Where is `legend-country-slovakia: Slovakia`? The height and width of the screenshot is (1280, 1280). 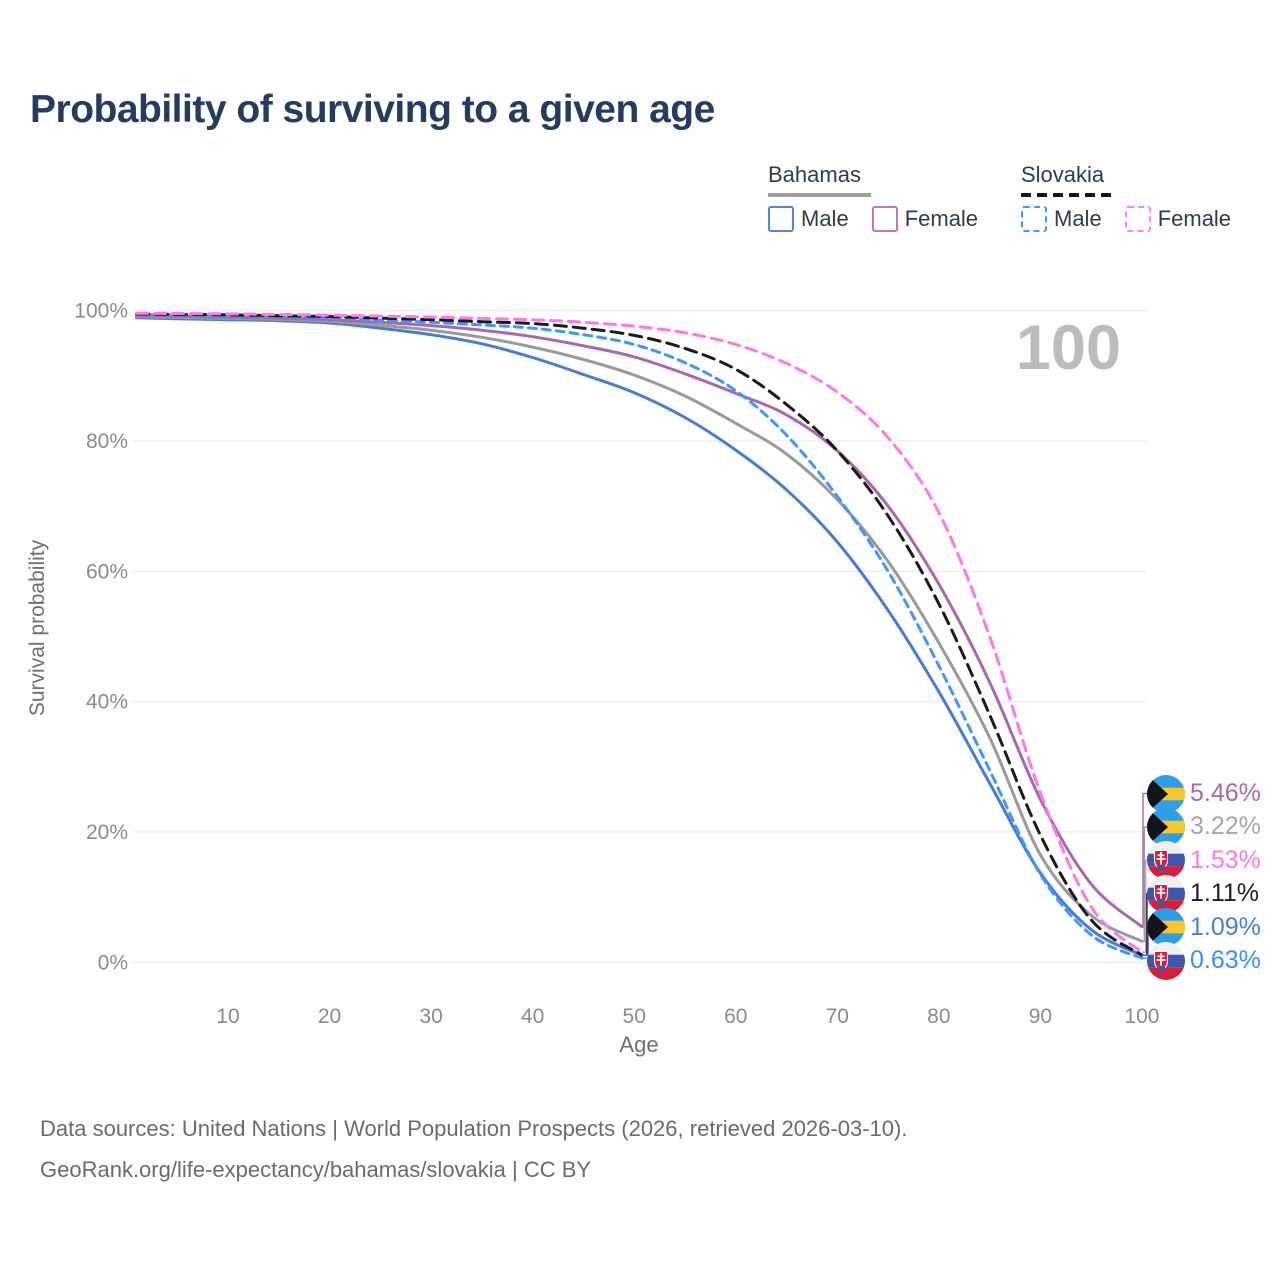 legend-country-slovakia: Slovakia is located at coordinates (1063, 174).